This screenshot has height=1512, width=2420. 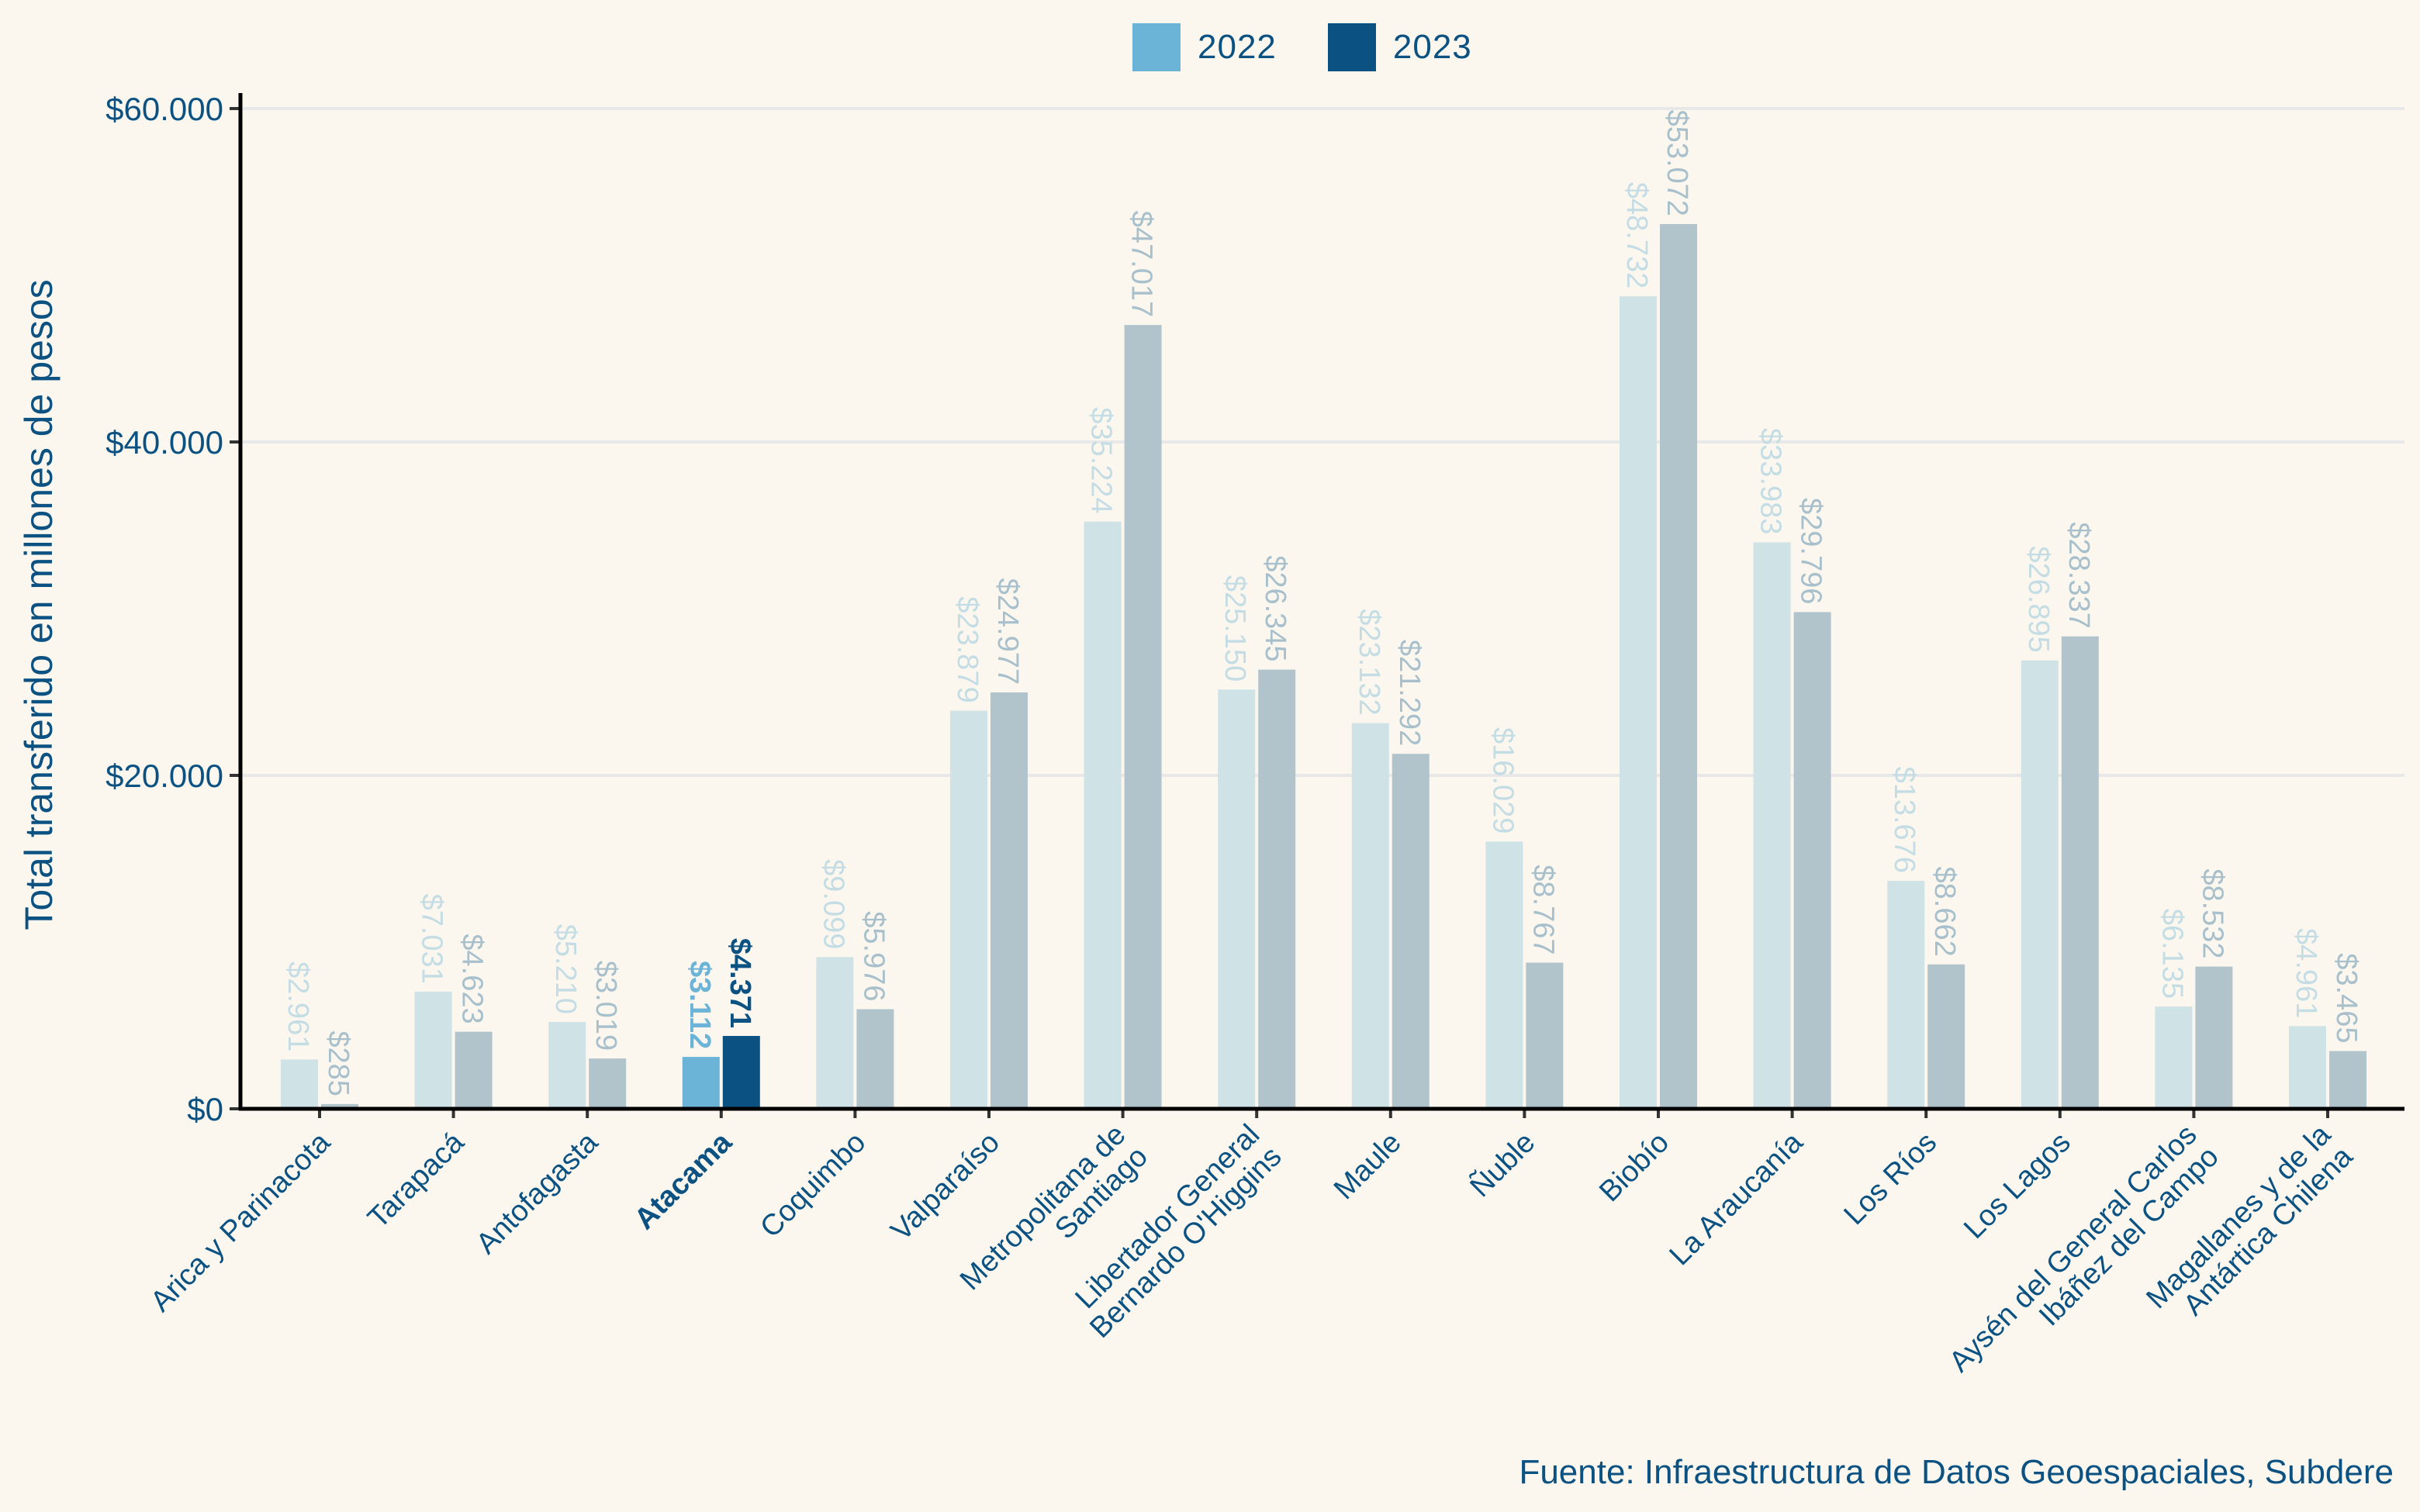 I want to click on x-tick-label: Maule, so click(x=1368, y=1166).